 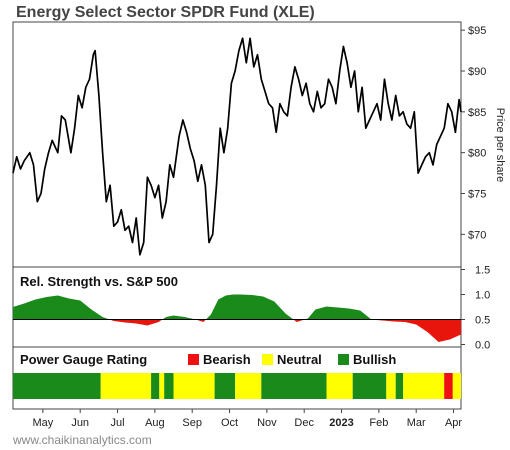 I want to click on month-label: Nov, so click(x=267, y=423).